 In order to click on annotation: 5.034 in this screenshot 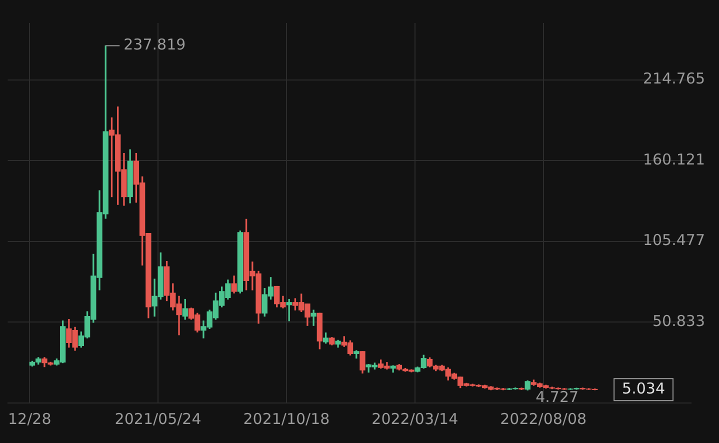, I will do `click(644, 389)`.